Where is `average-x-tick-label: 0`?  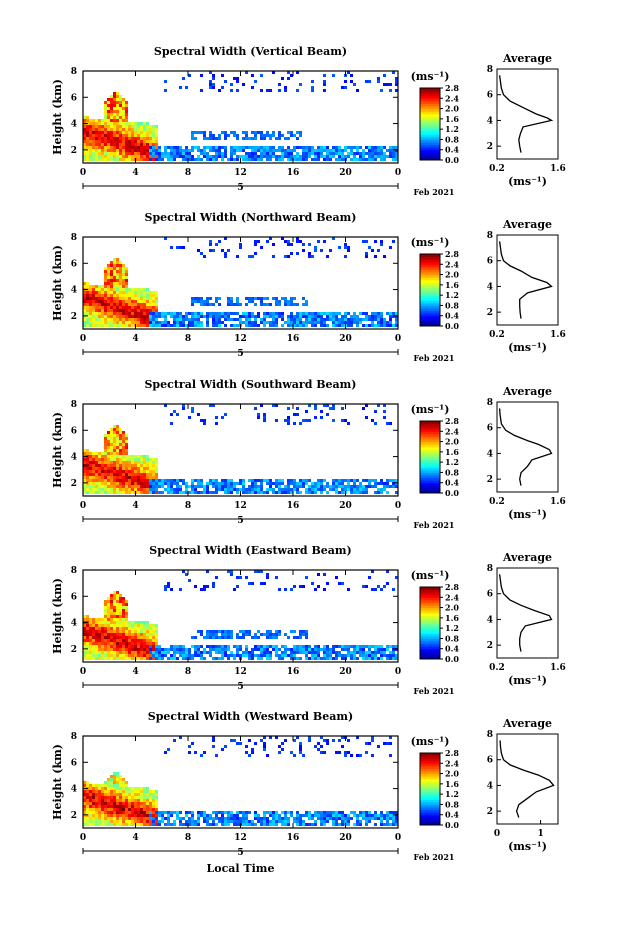 average-x-tick-label: 0 is located at coordinates (497, 834).